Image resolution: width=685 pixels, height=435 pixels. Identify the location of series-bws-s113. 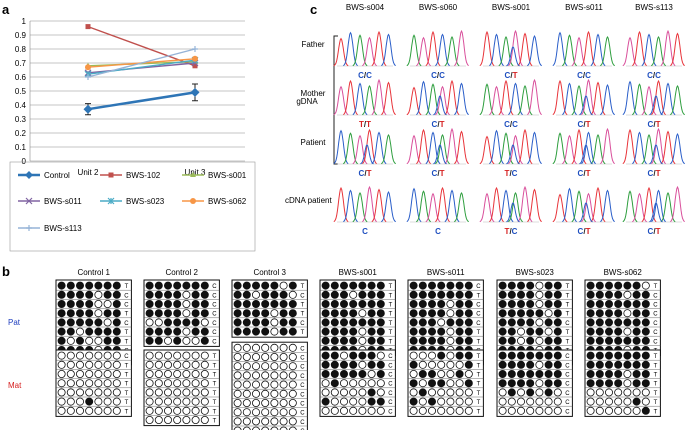
(141, 63).